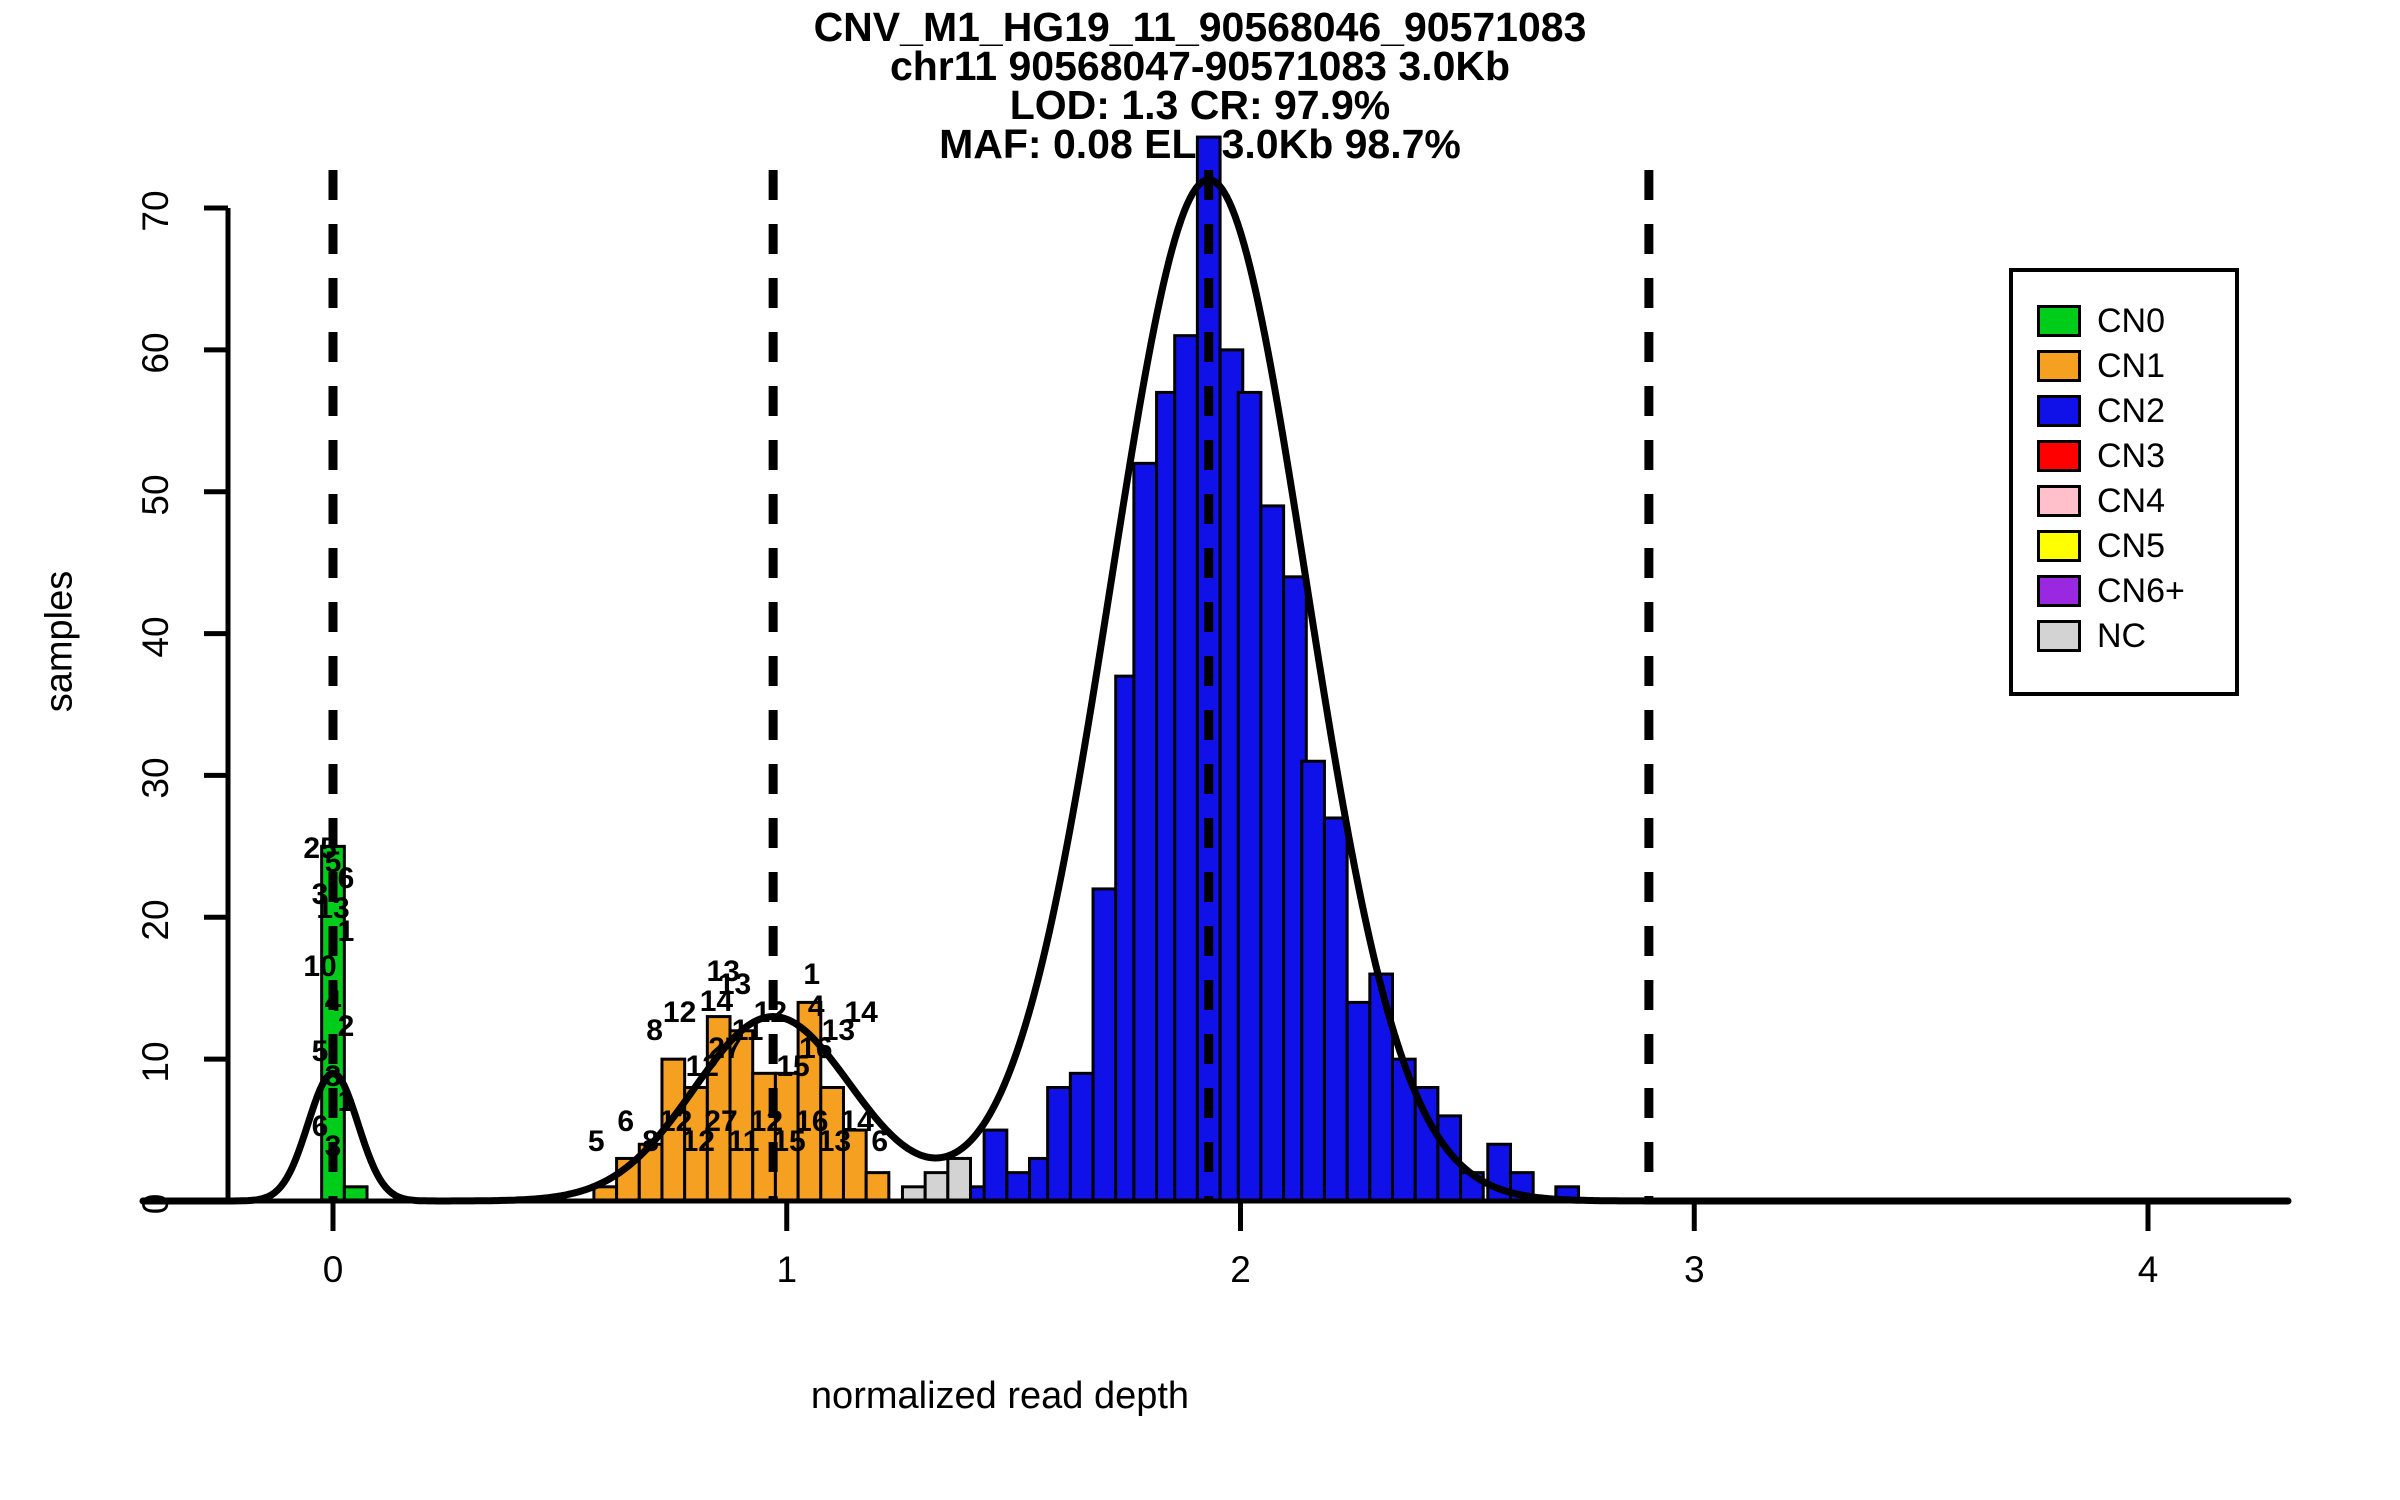 The height and width of the screenshot is (1500, 2400). What do you see at coordinates (155, 1204) in the screenshot?
I see `y-tick-label: 0` at bounding box center [155, 1204].